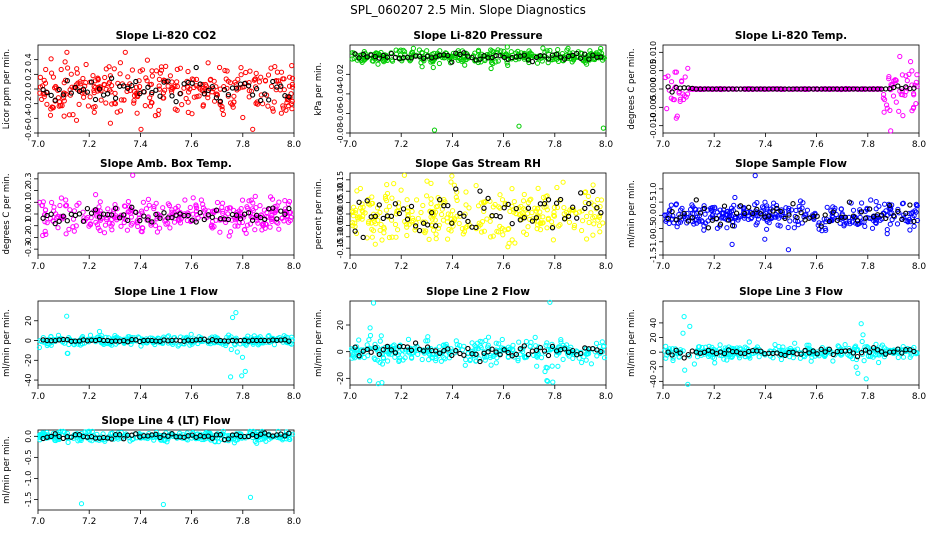 This screenshot has width=936, height=540. Describe the element at coordinates (166, 36) in the screenshot. I see `chart-title: Slope Li-820 CO2` at that location.